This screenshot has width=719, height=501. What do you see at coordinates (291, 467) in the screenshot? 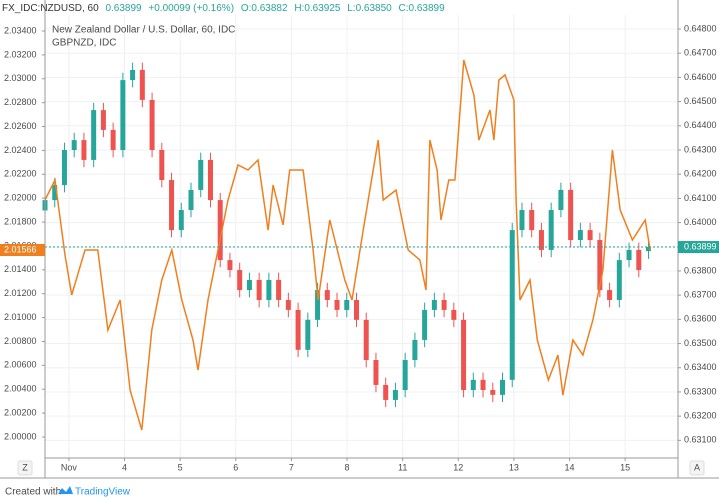
I see `x-tick-label: 7` at bounding box center [291, 467].